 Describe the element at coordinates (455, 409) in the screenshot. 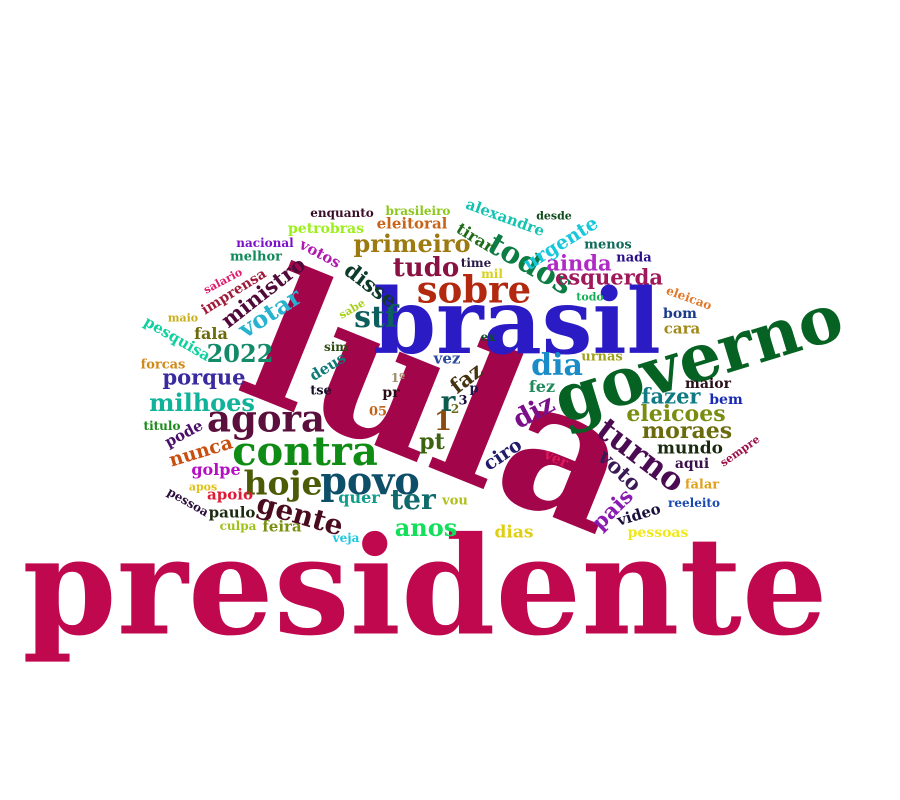

I see `word-2: 2` at that location.